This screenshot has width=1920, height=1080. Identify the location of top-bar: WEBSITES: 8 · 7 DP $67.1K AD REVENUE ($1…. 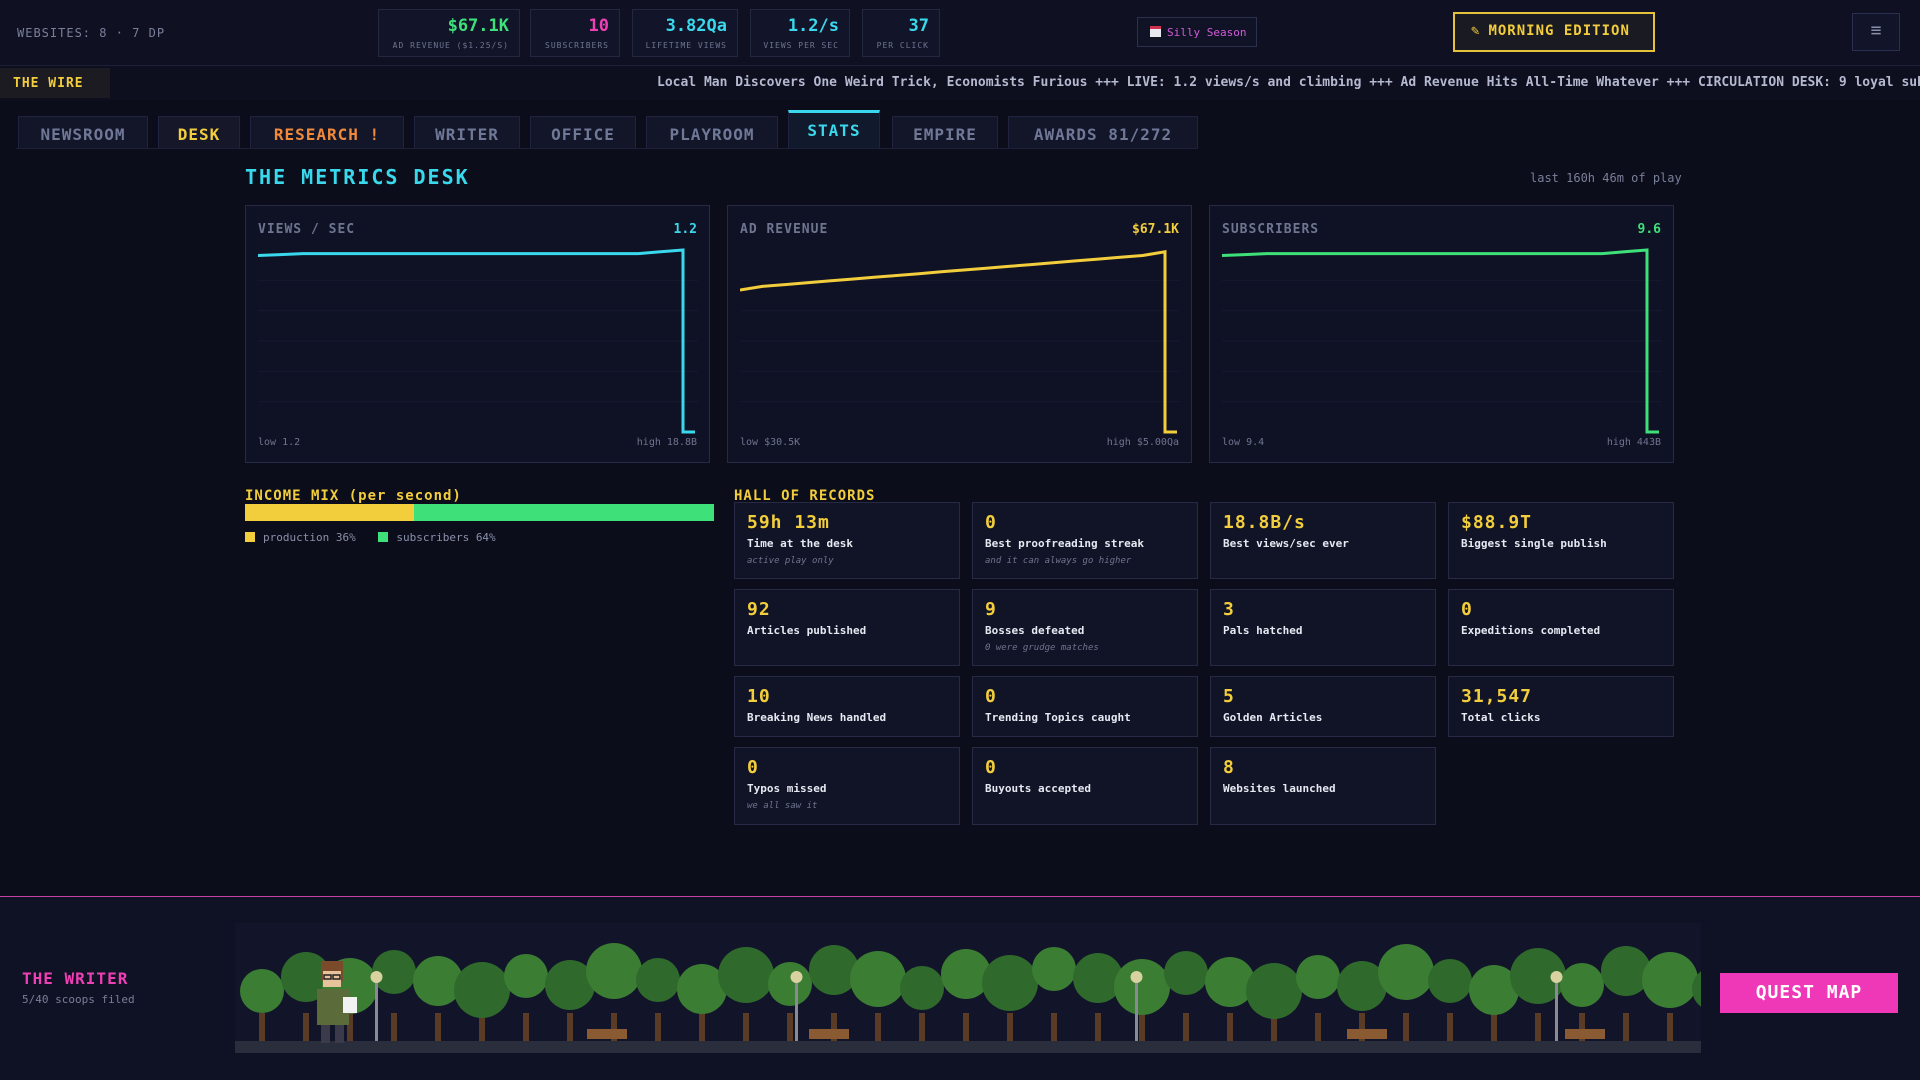
(960, 33).